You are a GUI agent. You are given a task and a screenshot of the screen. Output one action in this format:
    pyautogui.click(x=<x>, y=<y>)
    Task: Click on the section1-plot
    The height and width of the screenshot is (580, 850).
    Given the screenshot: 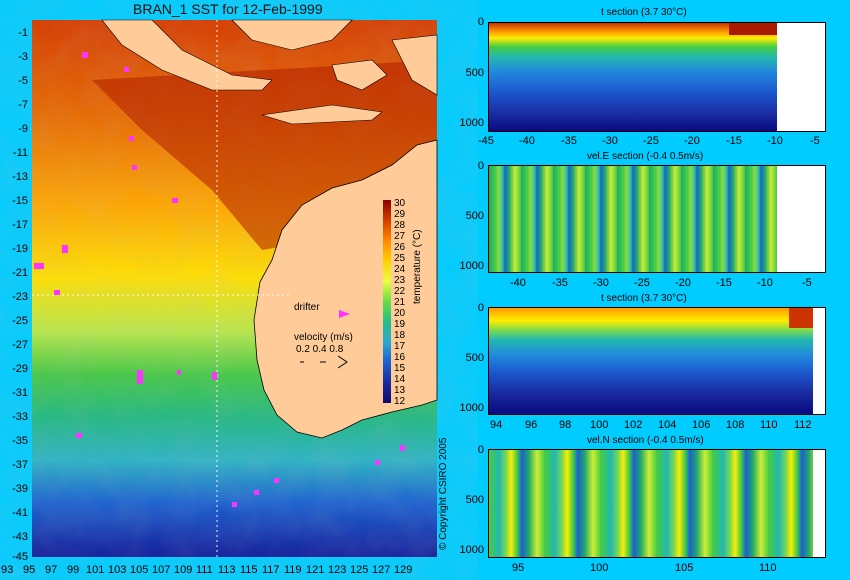 What is the action you would take?
    pyautogui.click(x=657, y=77)
    